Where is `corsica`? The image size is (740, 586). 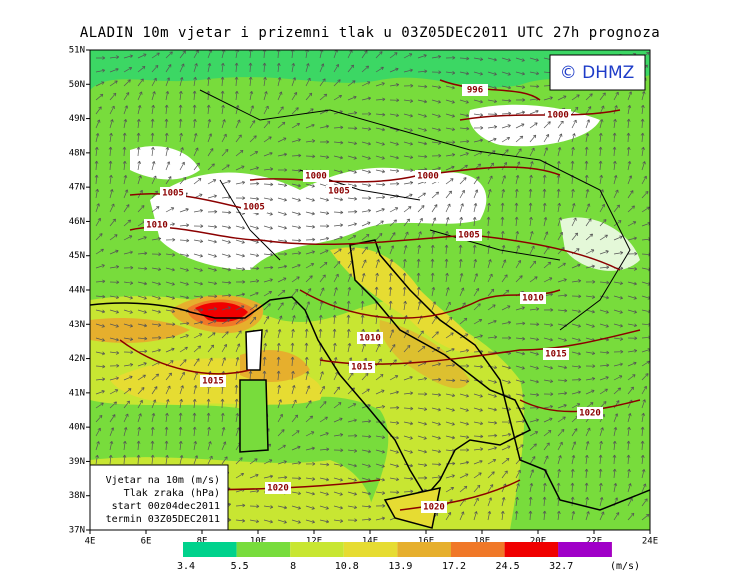
corsica is located at coordinates (254, 350).